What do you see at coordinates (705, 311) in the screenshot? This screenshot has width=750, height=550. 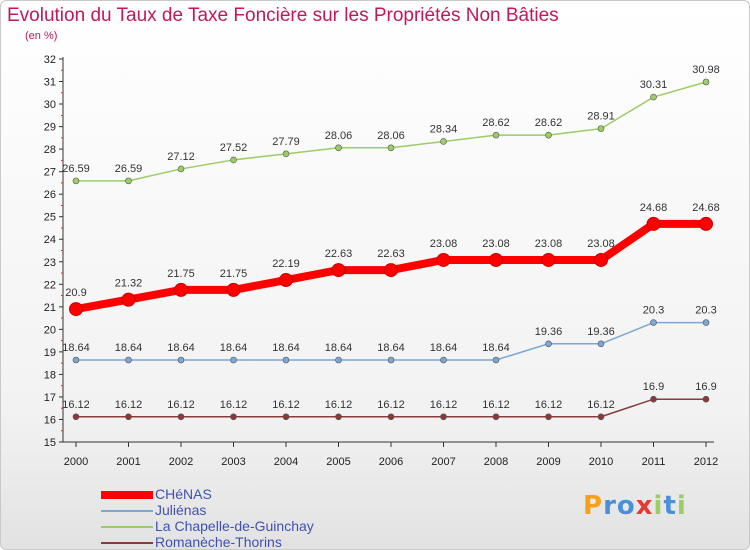 I see `data-label-julienas: 20.3` at bounding box center [705, 311].